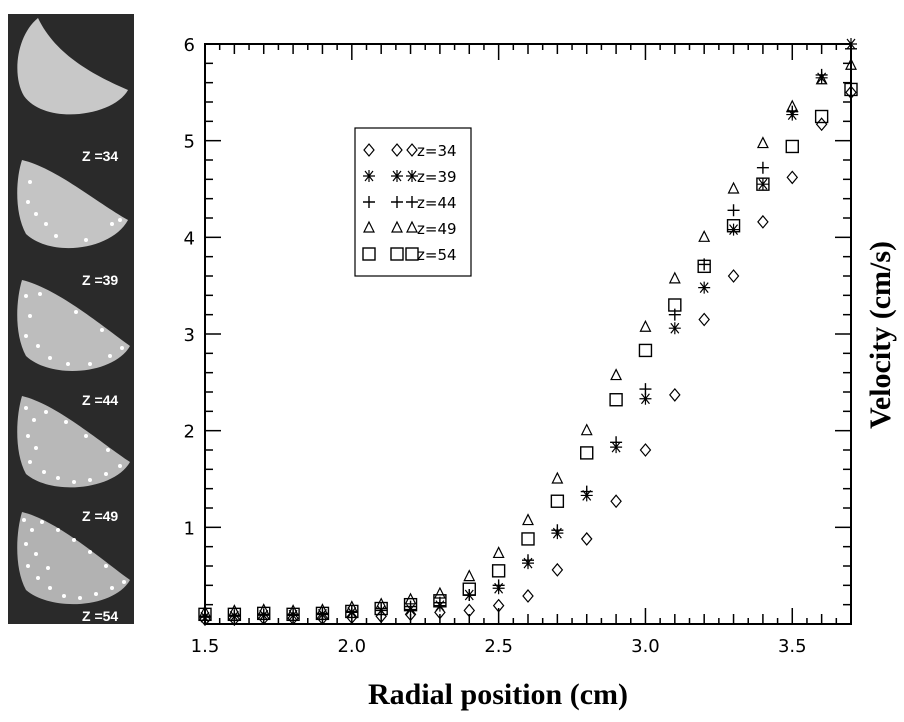  Describe the element at coordinates (100, 516) in the screenshot. I see `slice-label-4: Z =49` at that location.